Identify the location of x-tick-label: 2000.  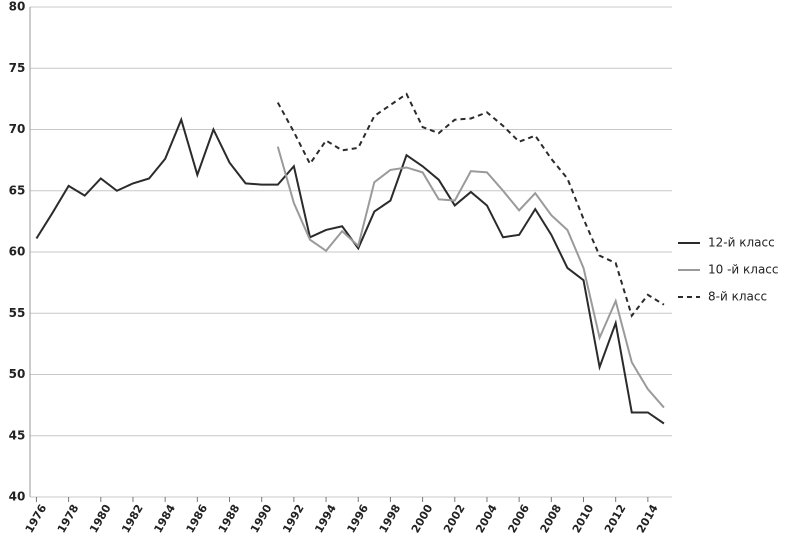
(422, 518).